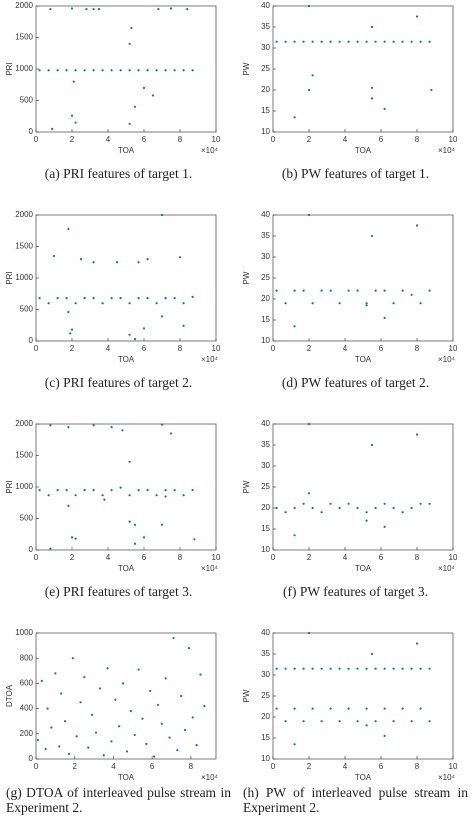 The width and height of the screenshot is (474, 838). I want to click on x-tick-label: 6, so click(381, 766).